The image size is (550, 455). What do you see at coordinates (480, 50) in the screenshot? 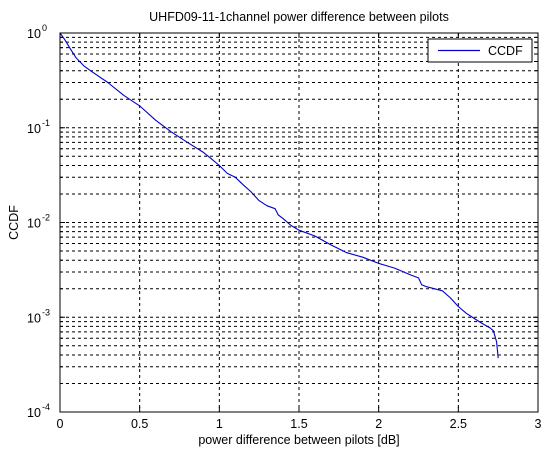
I see `legend: CCDF` at bounding box center [480, 50].